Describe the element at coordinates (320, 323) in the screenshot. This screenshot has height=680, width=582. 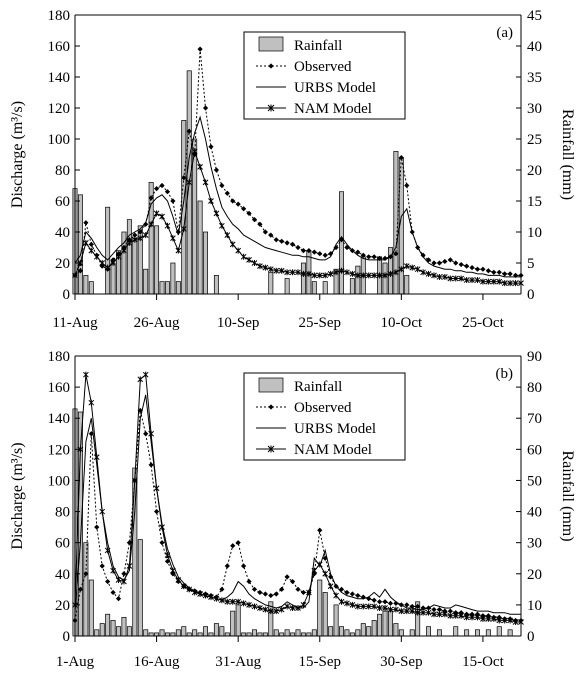
I see `x-tick-label: 25-Sep` at that location.